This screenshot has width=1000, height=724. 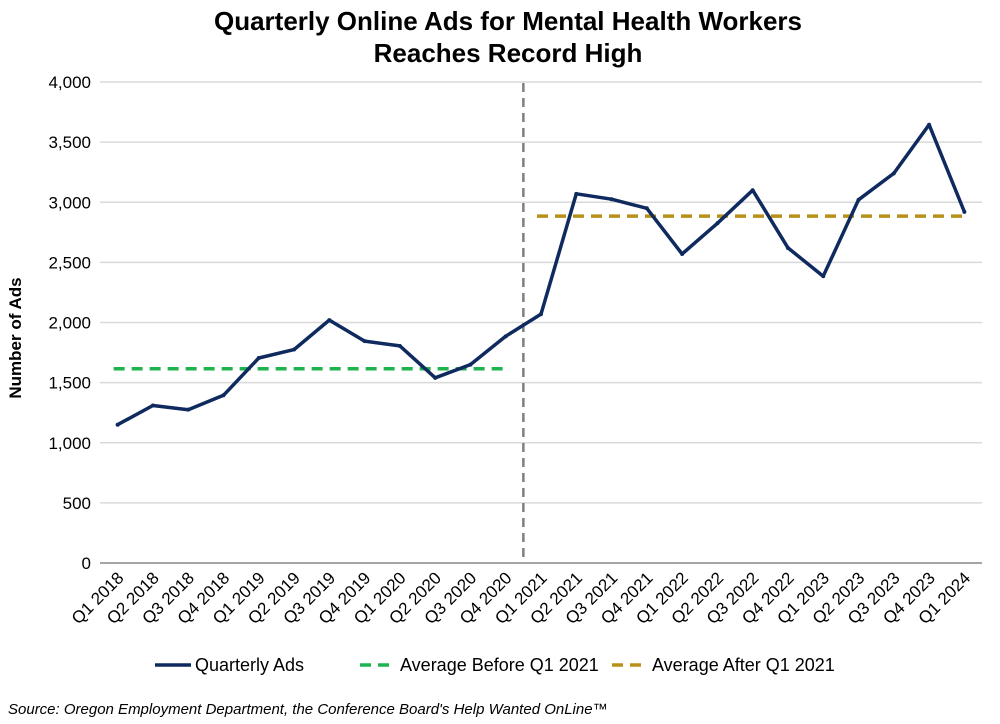 What do you see at coordinates (69, 262) in the screenshot?
I see `y-tick-label: 2,500` at bounding box center [69, 262].